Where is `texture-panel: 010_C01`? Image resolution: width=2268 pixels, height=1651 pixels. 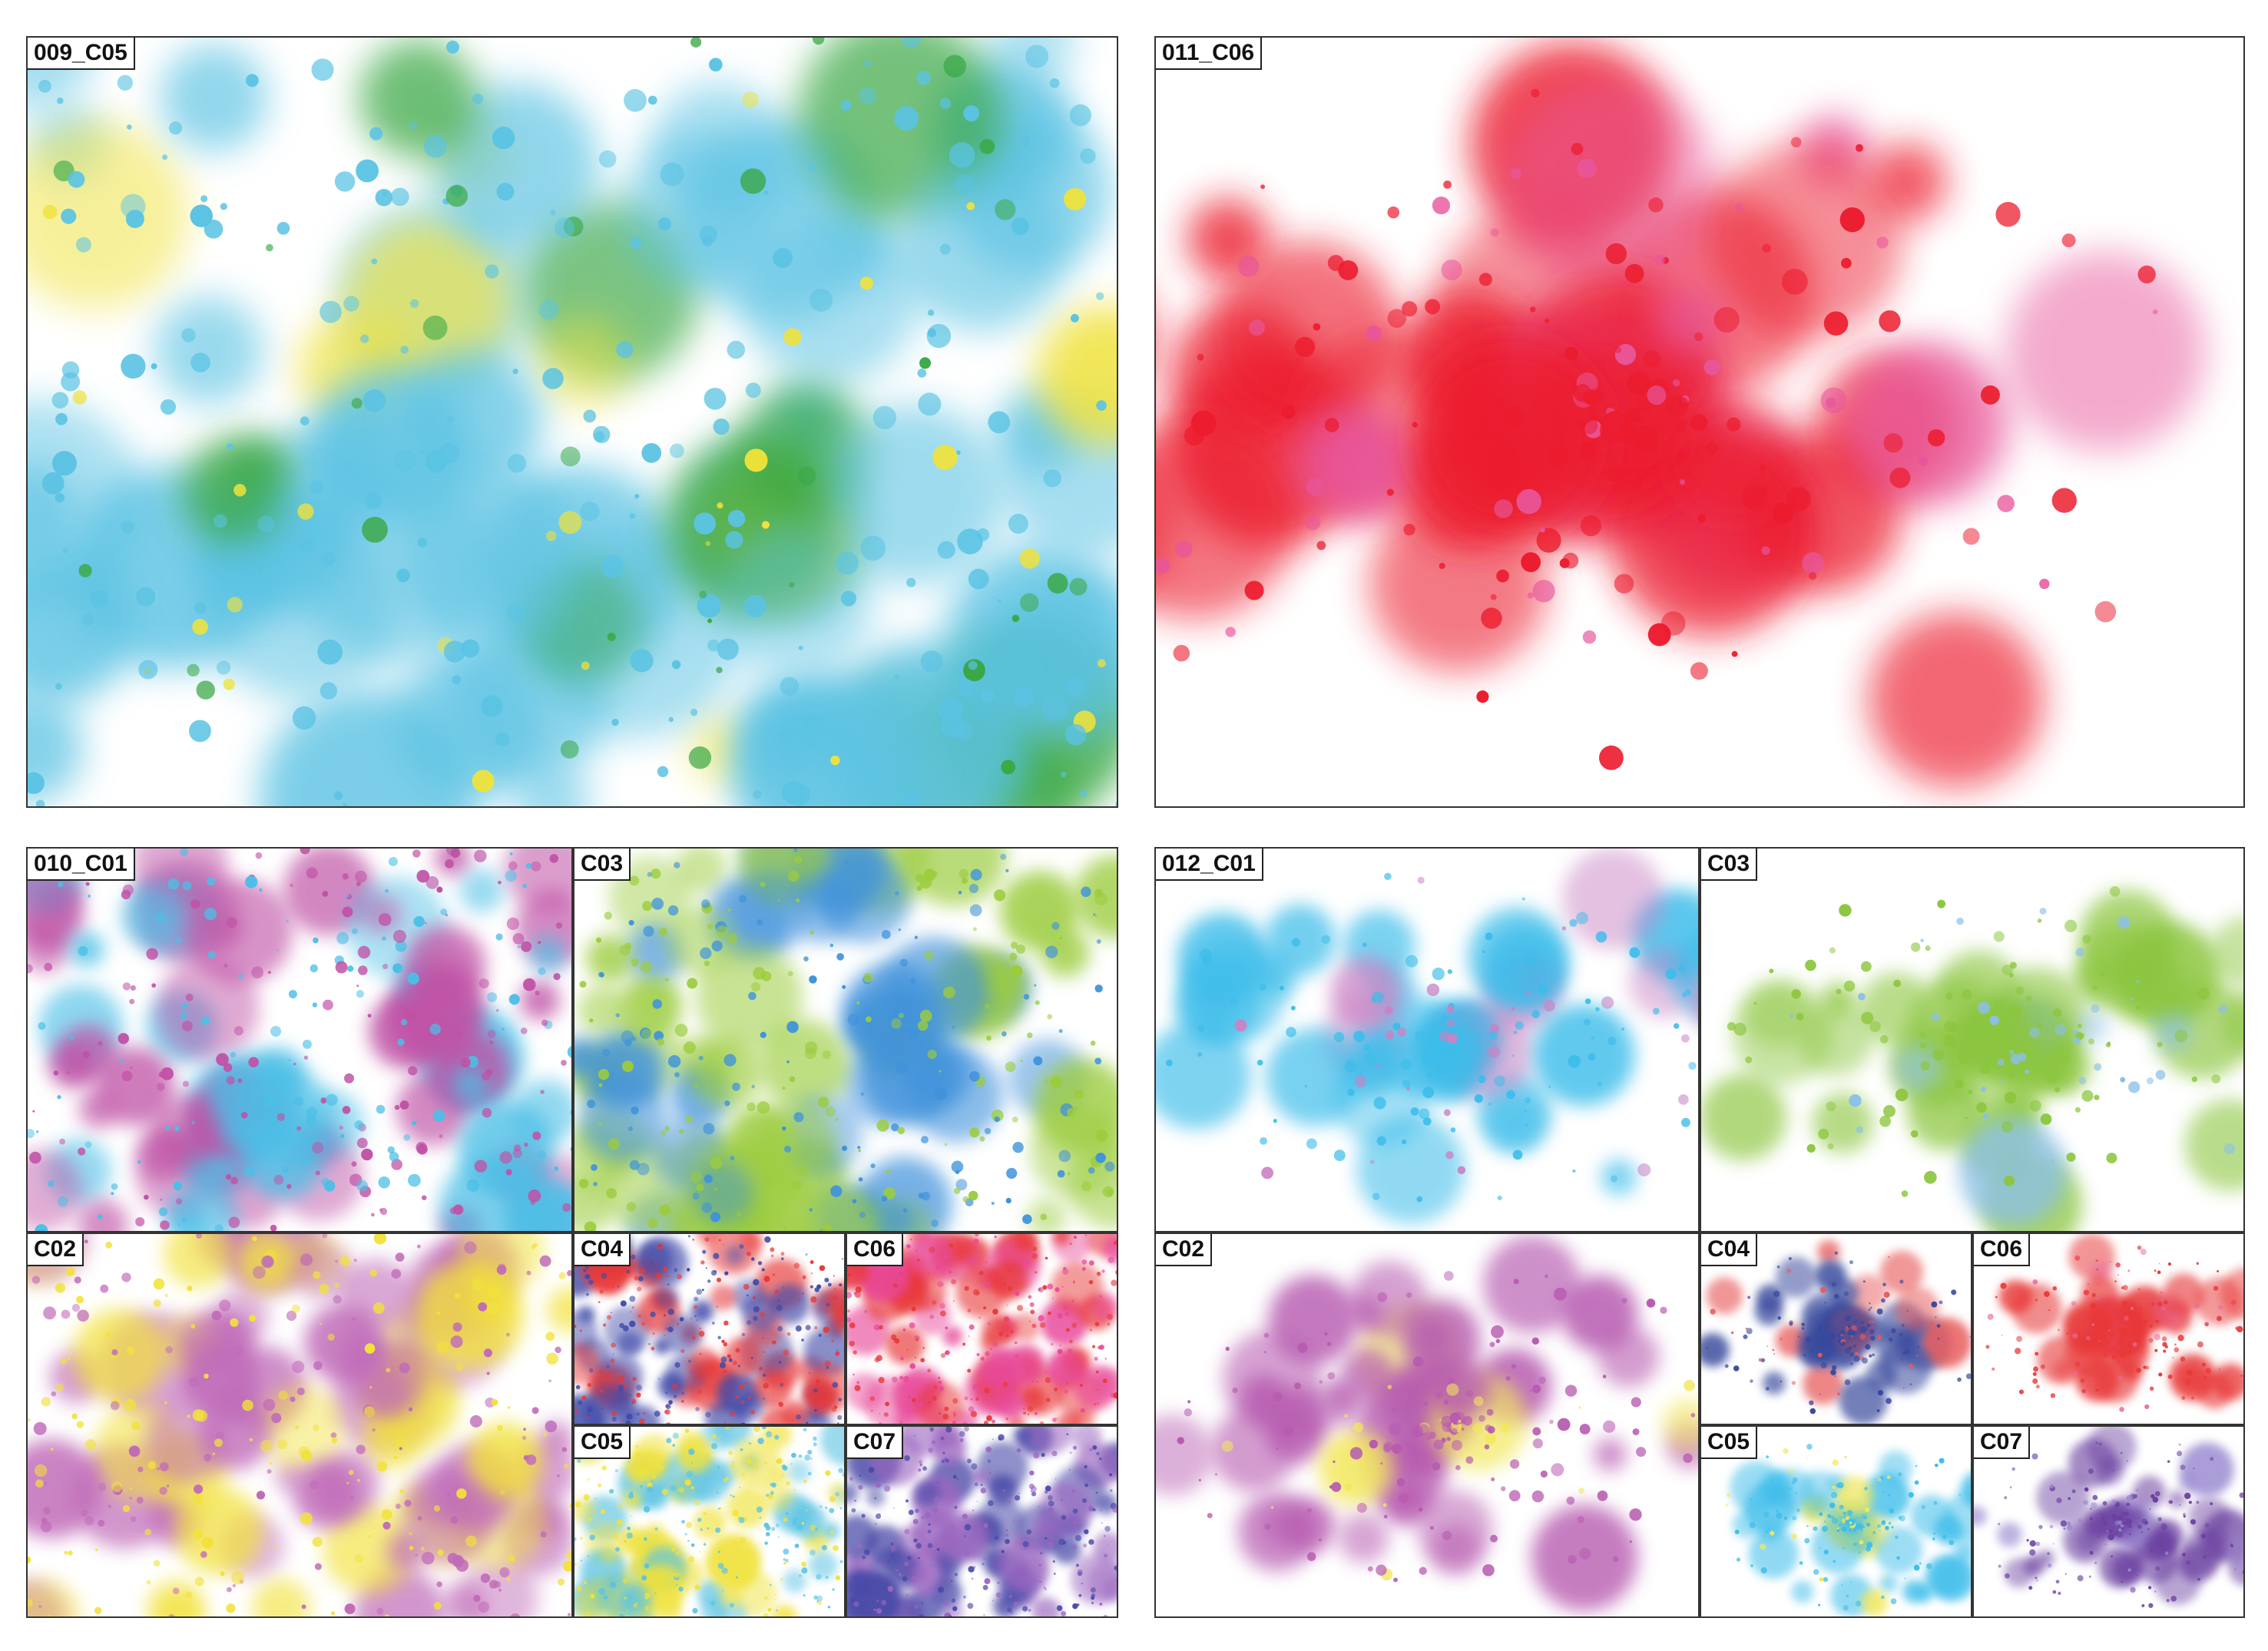 texture-panel: 010_C01 is located at coordinates (299, 1039).